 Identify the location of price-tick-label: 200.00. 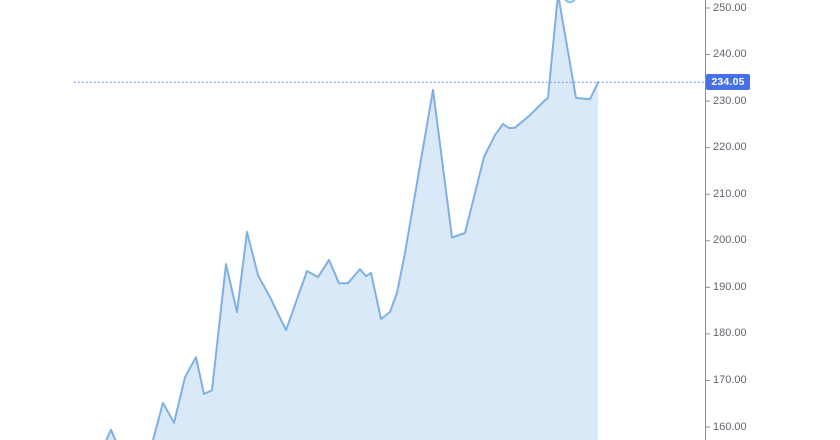
(730, 240).